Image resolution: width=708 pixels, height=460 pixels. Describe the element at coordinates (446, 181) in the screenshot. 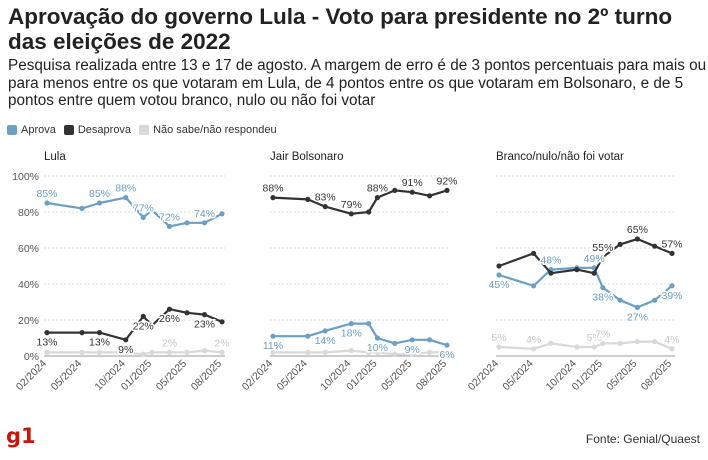

I see `data-label-desaprova: 92%` at that location.